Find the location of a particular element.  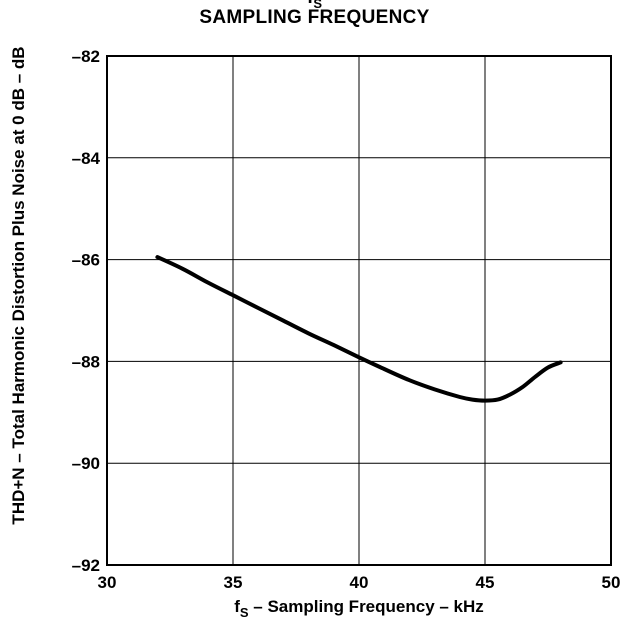

x-tick-label: 30 is located at coordinates (107, 582).